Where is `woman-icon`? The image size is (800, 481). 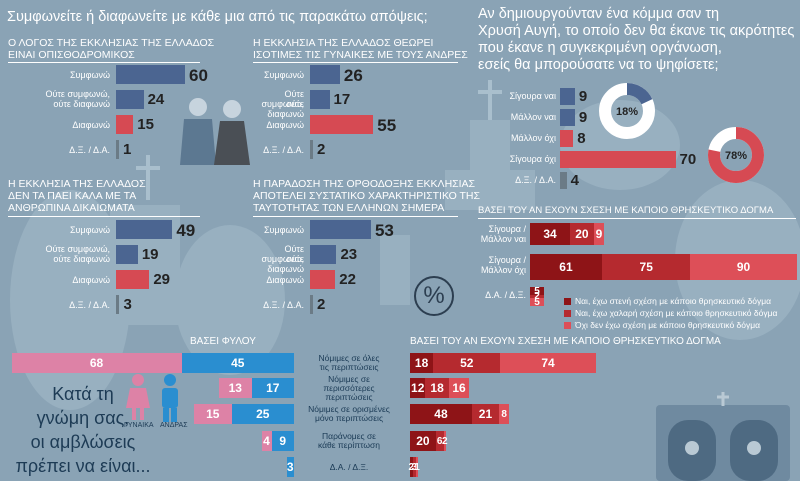
woman-icon is located at coordinates (138, 397).